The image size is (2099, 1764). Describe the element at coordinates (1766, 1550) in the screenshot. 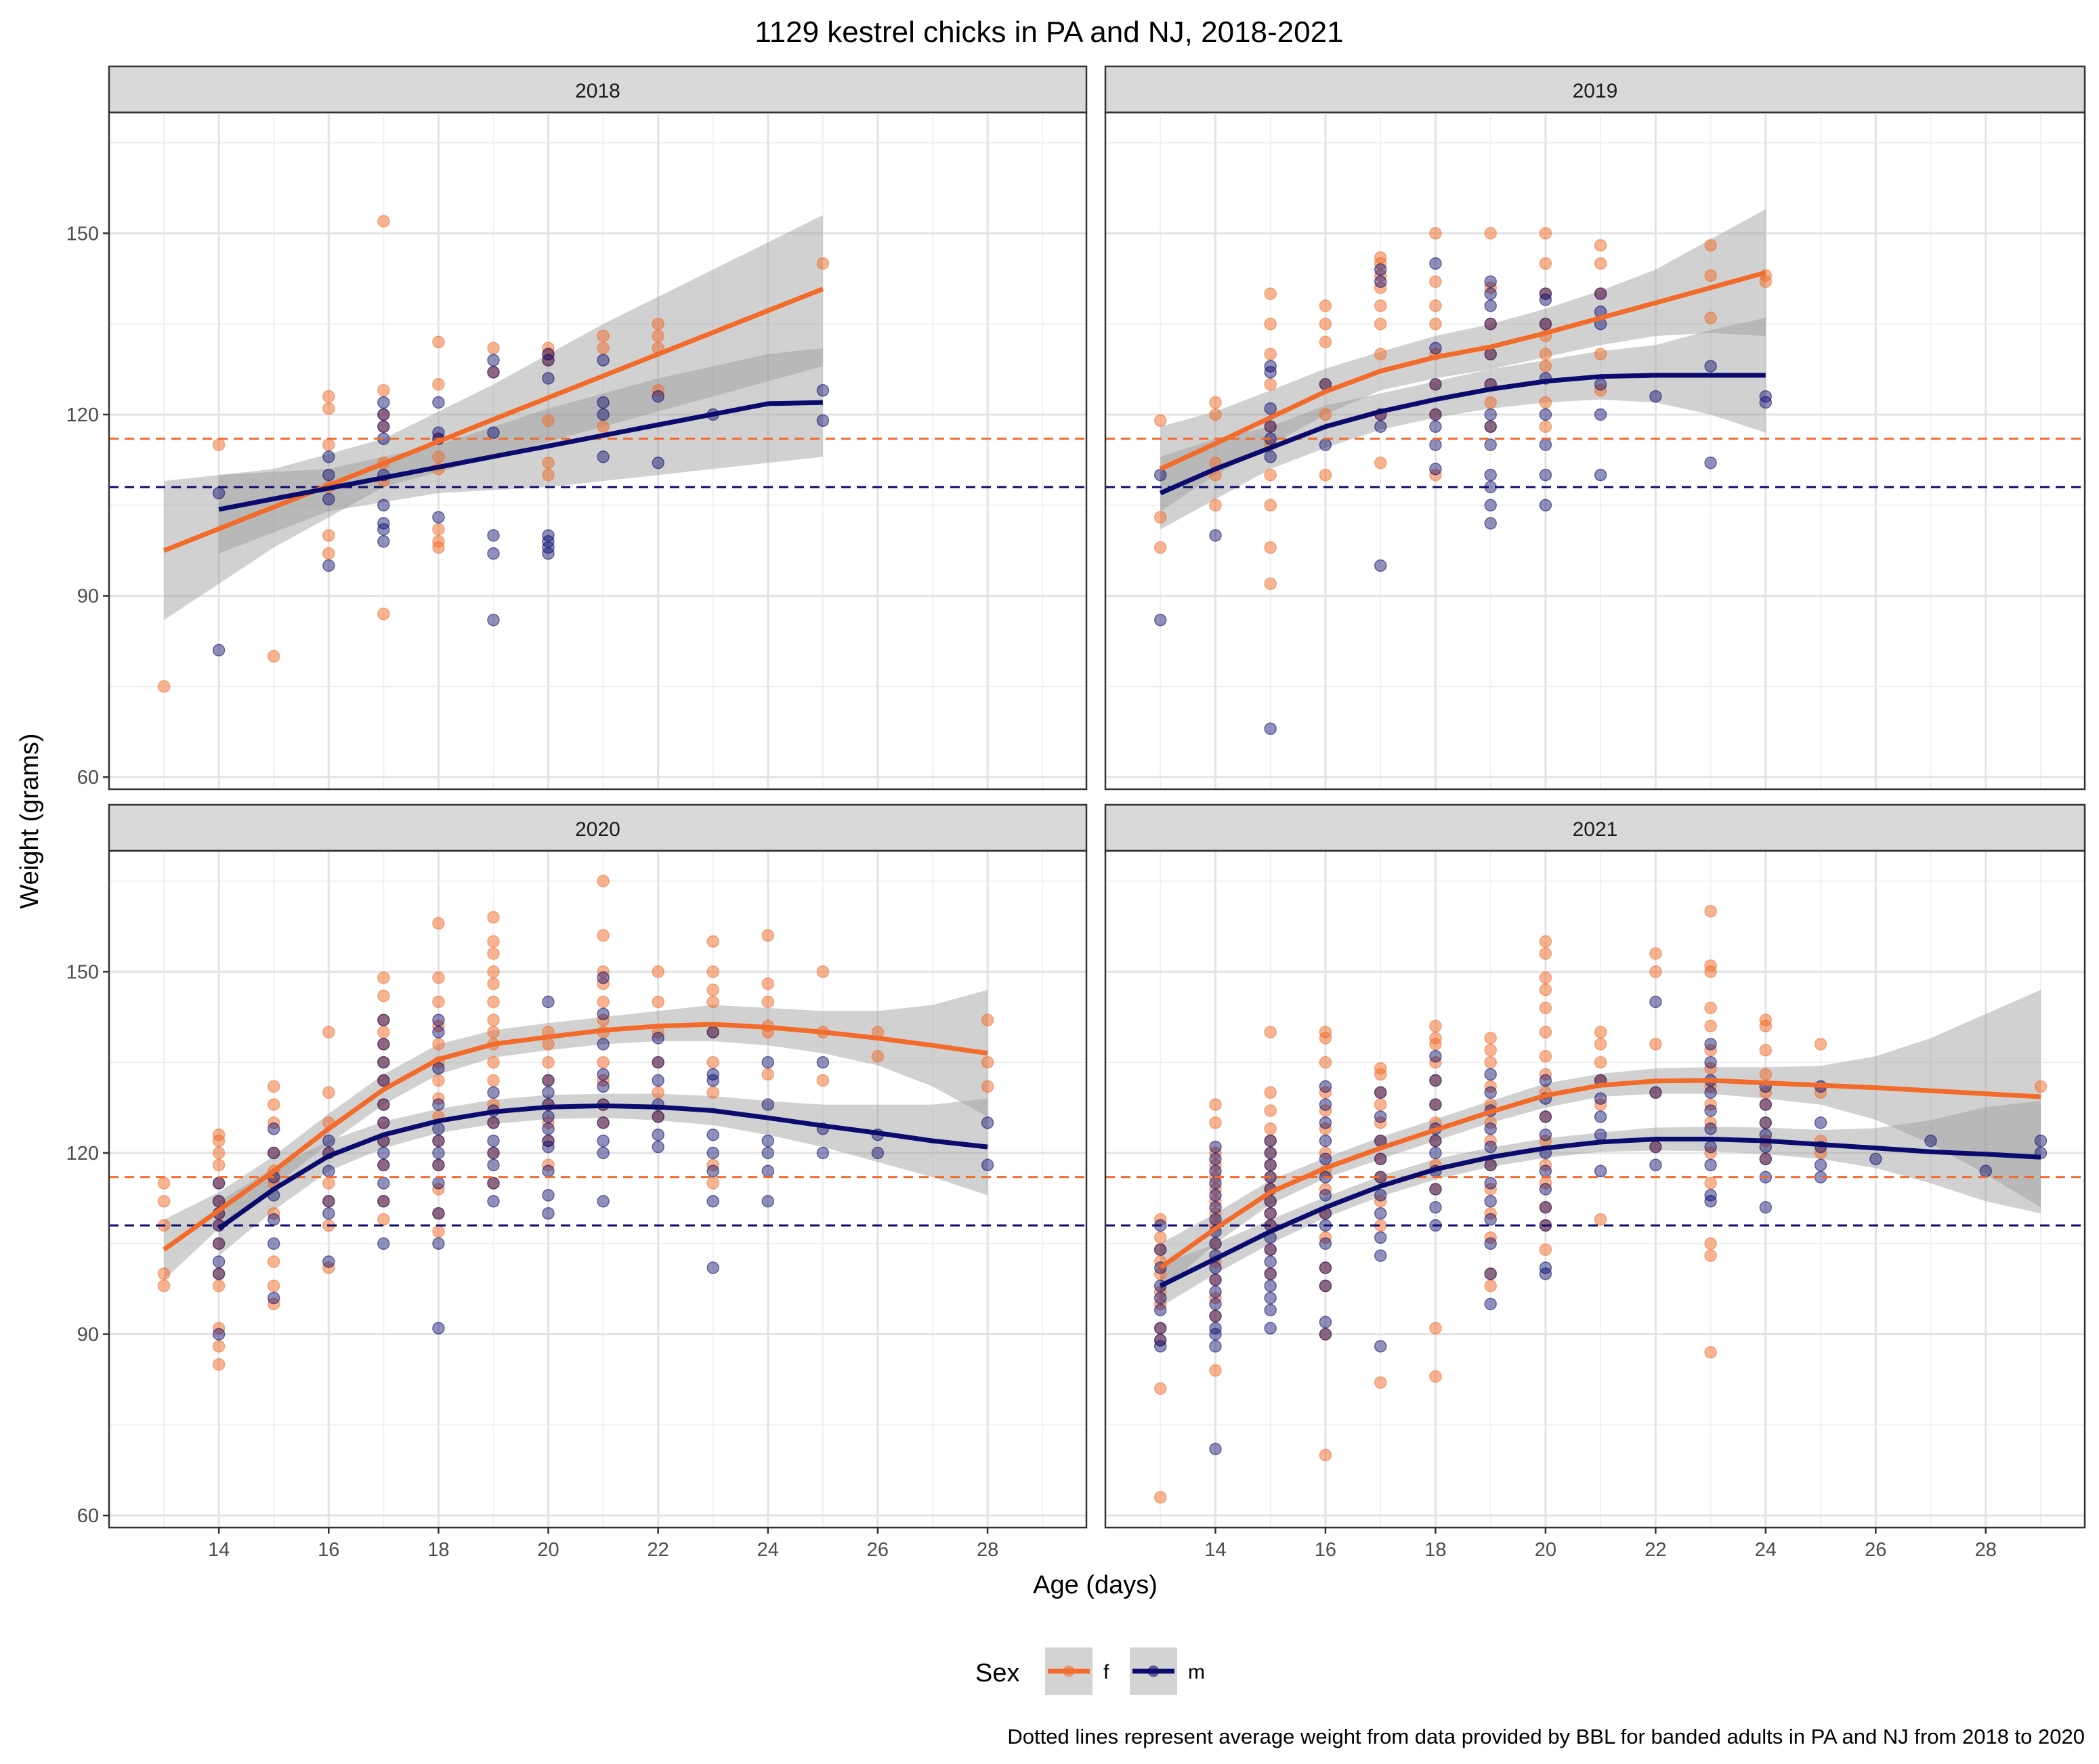

I see `x-tick-label: 24` at that location.